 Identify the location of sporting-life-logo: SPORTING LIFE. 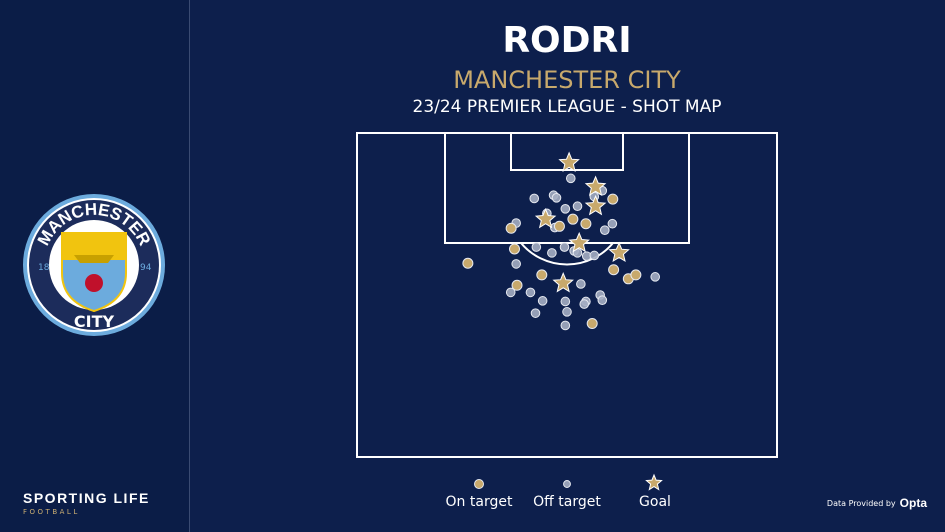
(86, 498).